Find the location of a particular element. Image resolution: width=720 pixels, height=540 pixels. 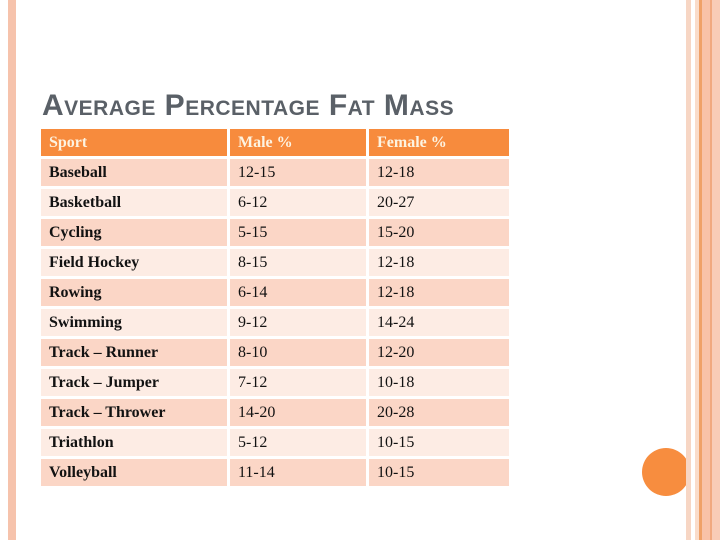

table-row: Cycling 5-15 15-20 is located at coordinates (275, 232).